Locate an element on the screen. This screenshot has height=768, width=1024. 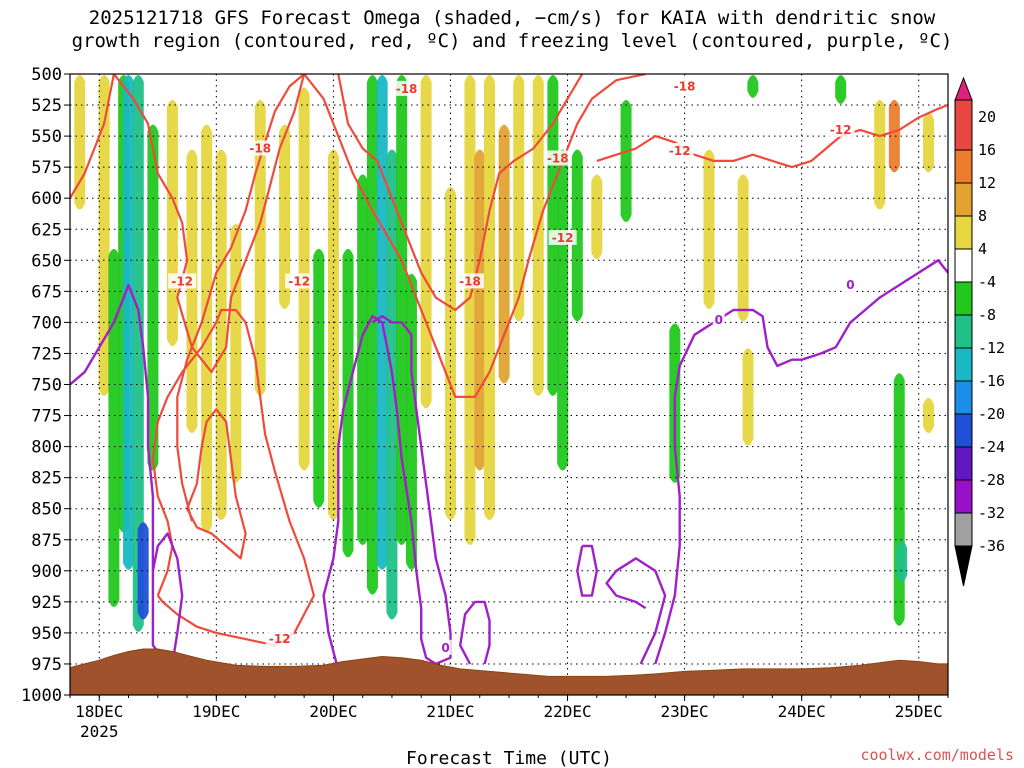
y-tick-label-750: 750 is located at coordinates (46, 386).